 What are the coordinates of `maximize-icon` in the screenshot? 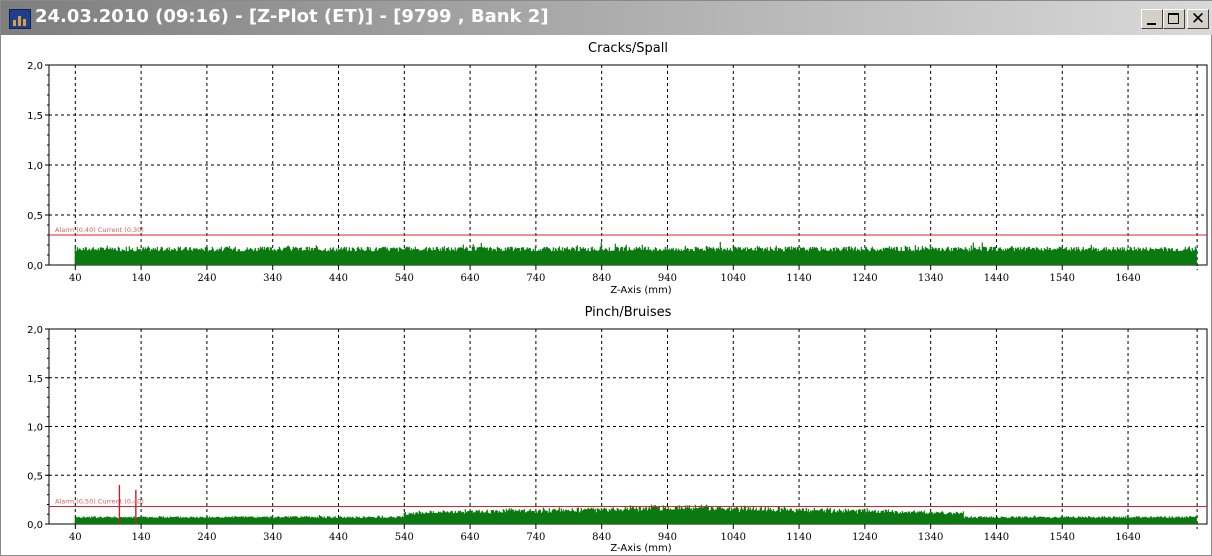 It's located at (1173, 18).